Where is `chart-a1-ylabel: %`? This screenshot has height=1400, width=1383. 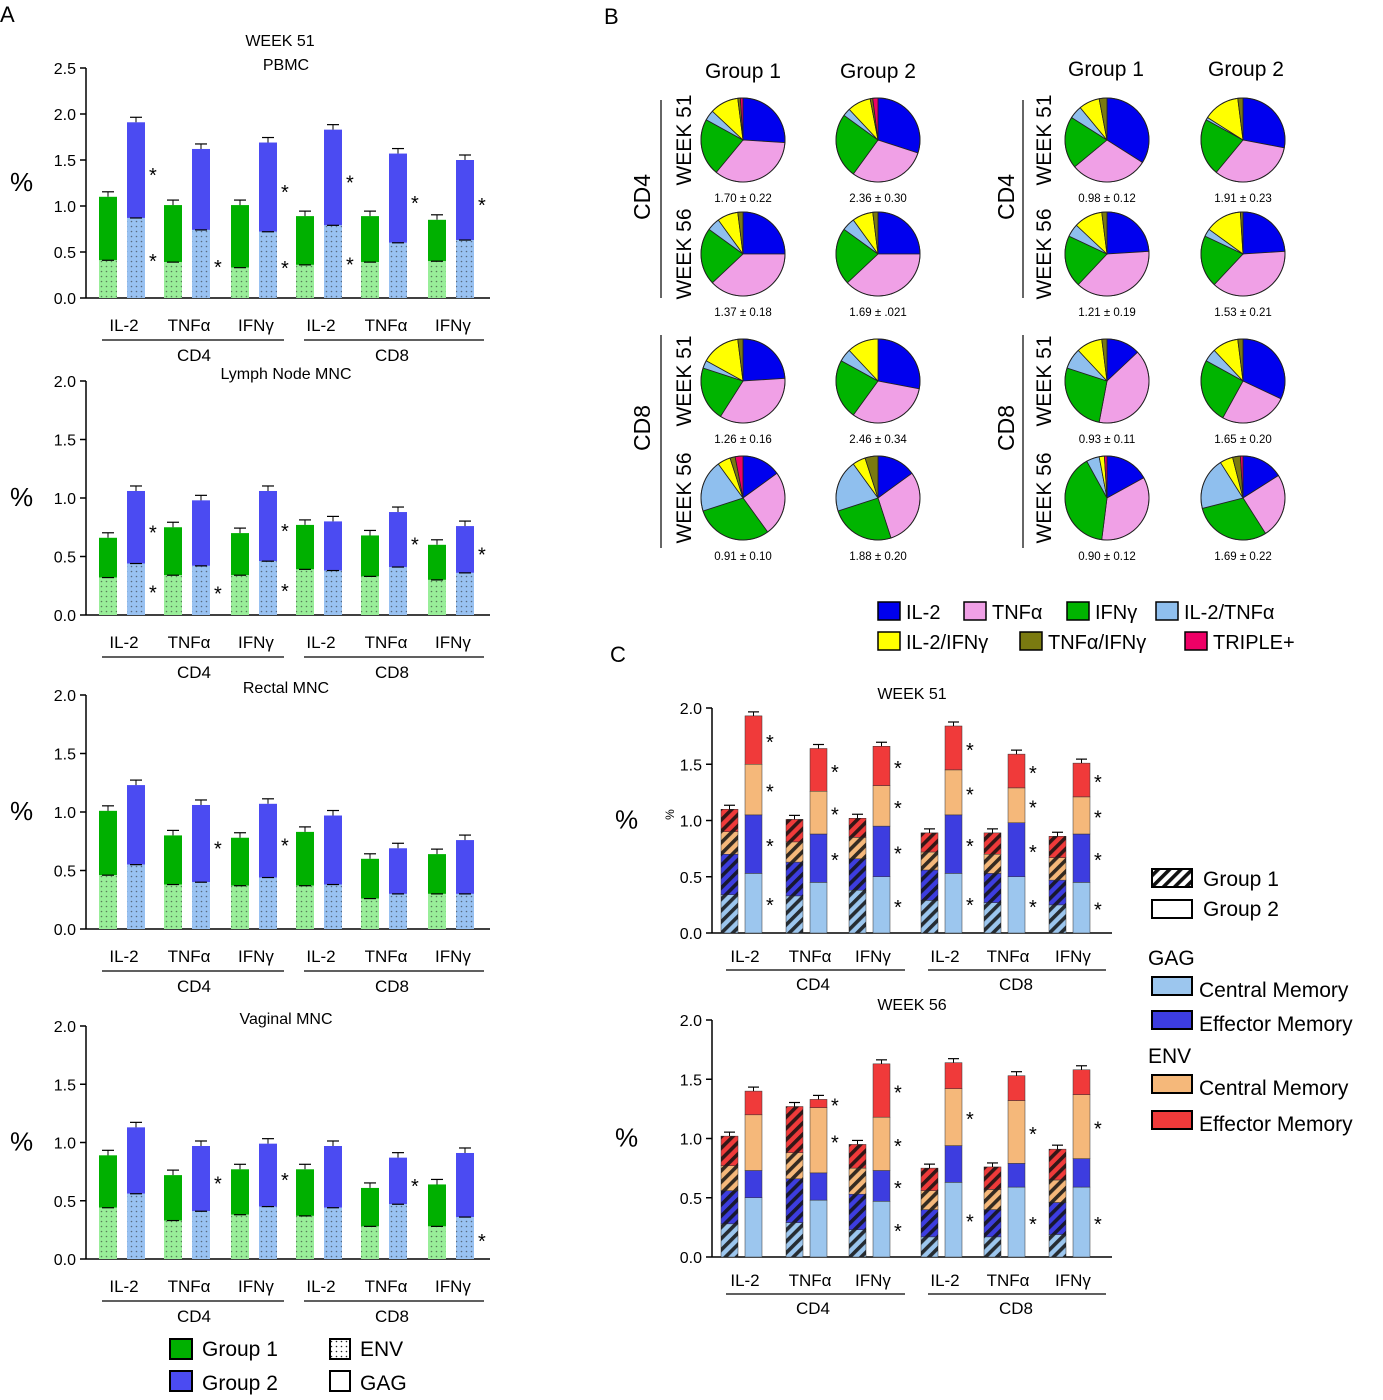
chart-a1-ylabel: % is located at coordinates (21, 497).